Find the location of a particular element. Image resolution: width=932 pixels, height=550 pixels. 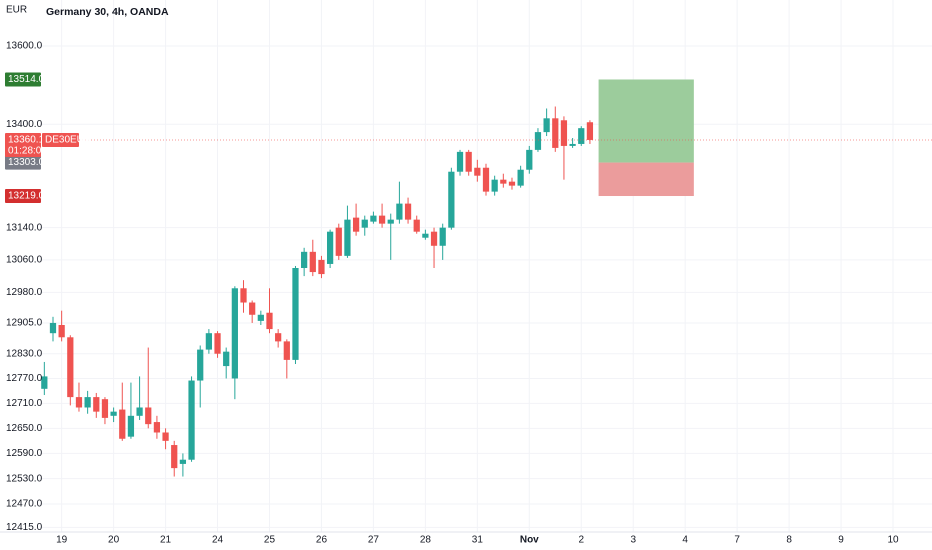

target-price-label: 13514.0 is located at coordinates (26, 79).